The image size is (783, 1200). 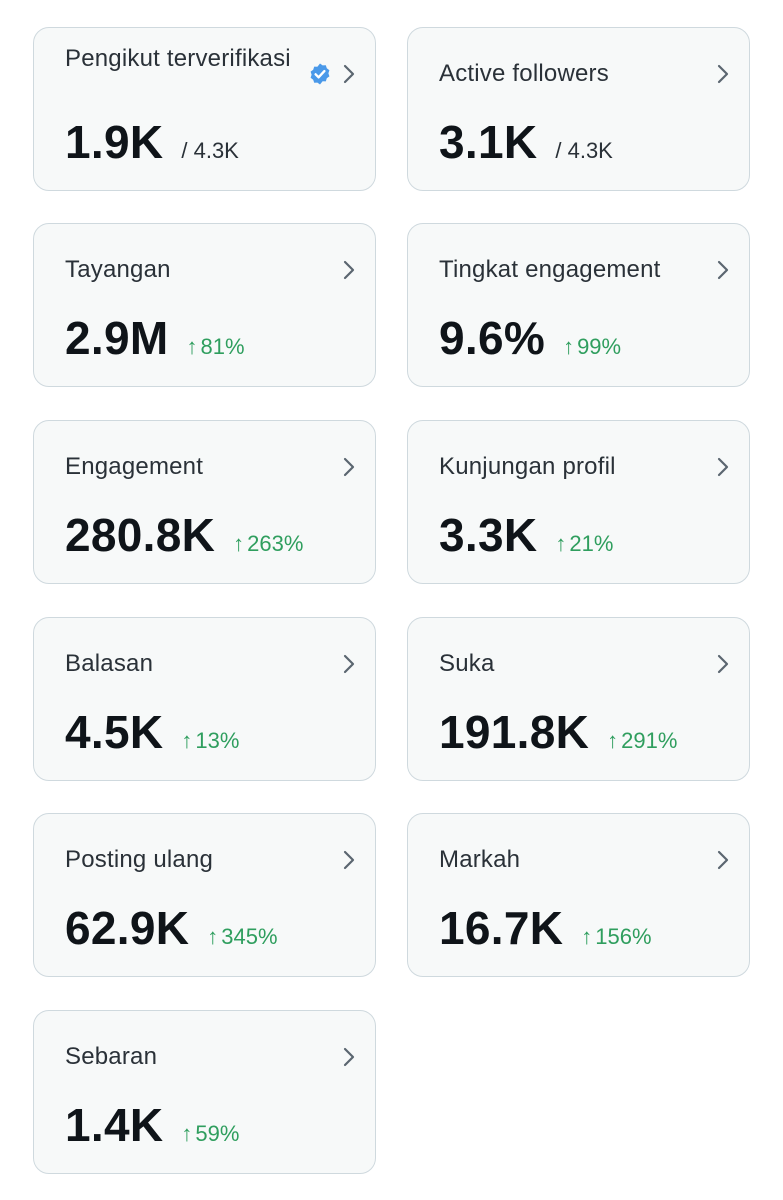 I want to click on card-change: ↑ 291%, so click(x=642, y=741).